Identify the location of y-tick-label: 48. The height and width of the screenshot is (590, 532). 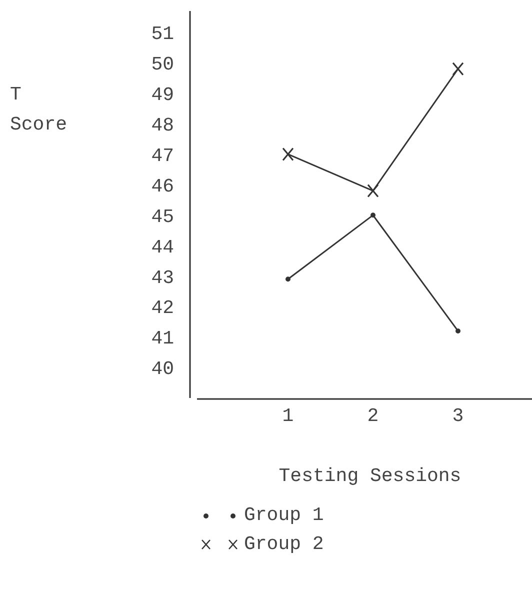
(162, 125).